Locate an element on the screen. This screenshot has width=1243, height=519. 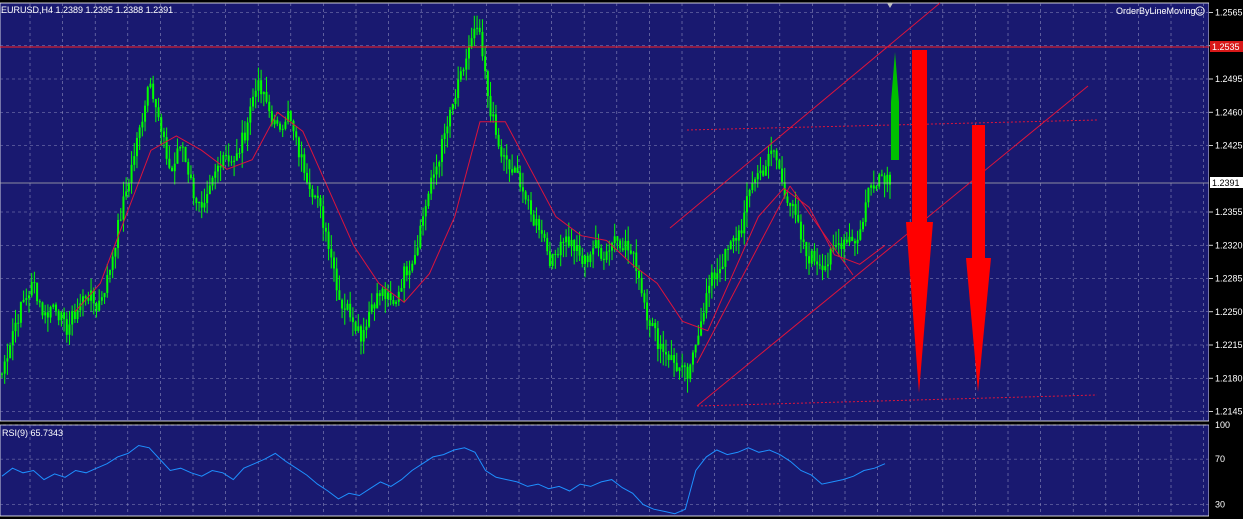
down-arrow-icon is located at coordinates (978, 325).